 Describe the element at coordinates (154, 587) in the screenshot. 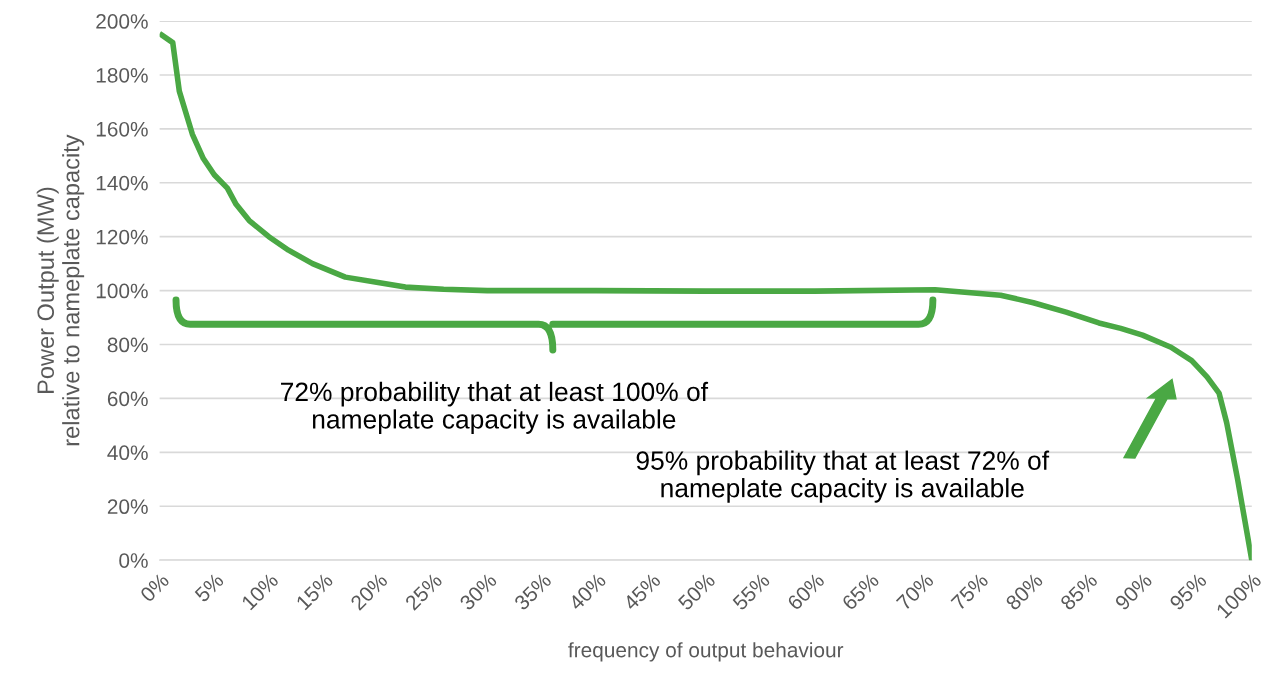

I see `x-tick-label: 0%` at that location.